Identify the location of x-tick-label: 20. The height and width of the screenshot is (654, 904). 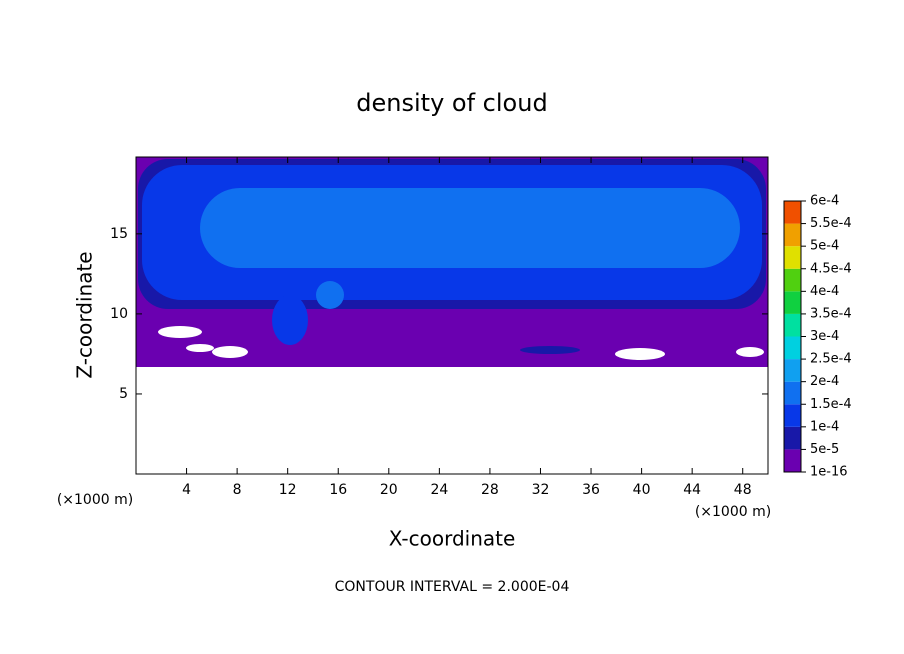
(389, 490).